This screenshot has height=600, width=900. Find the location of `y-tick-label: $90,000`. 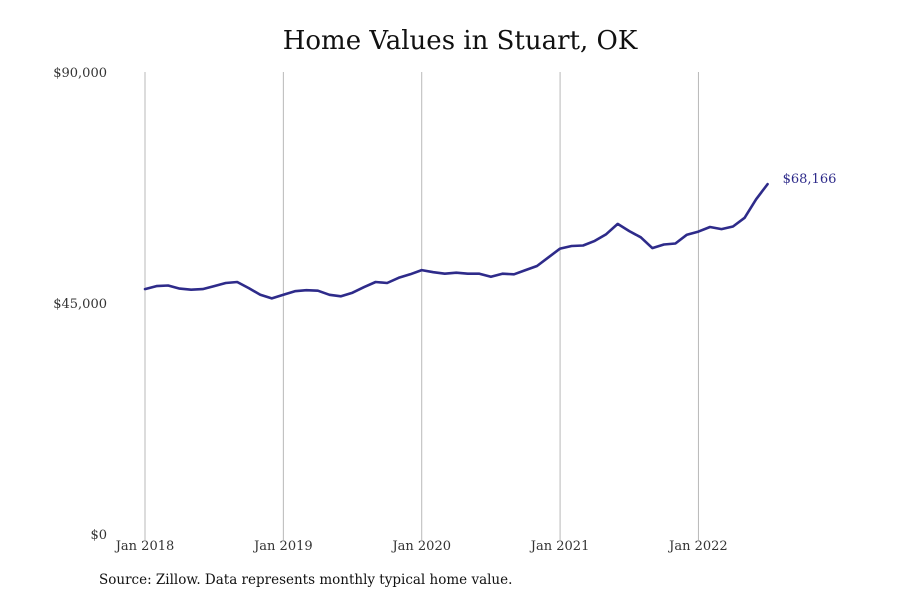

y-tick-label: $90,000 is located at coordinates (80, 73).